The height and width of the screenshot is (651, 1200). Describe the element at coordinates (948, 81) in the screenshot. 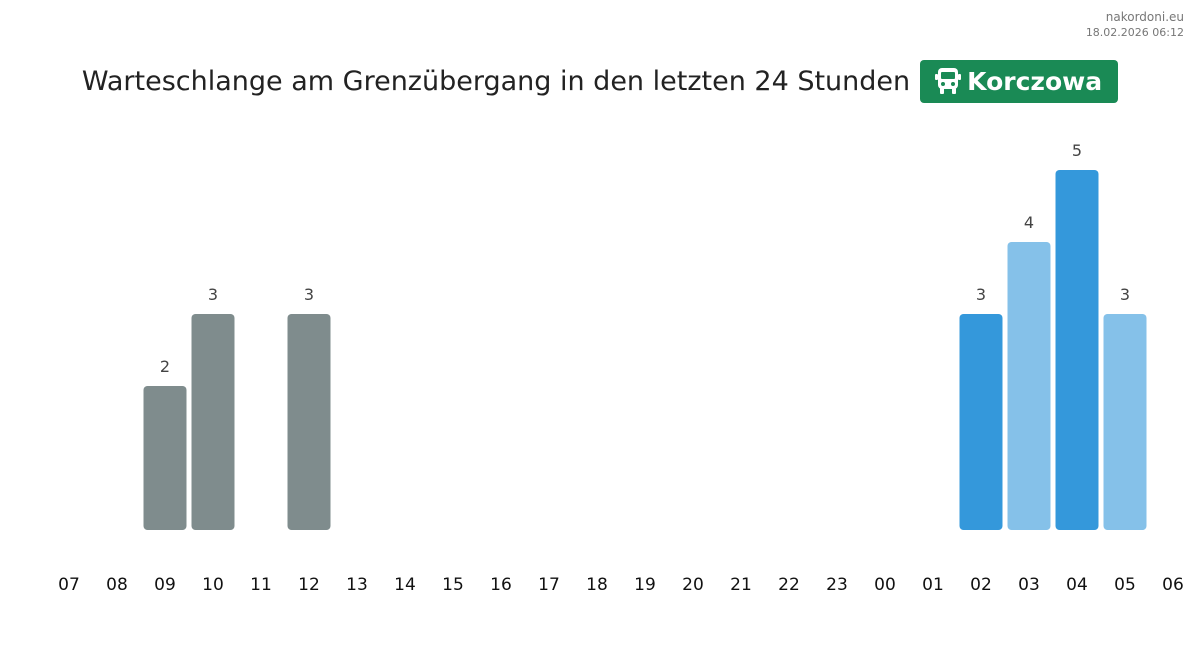

I see `bus-icon` at that location.